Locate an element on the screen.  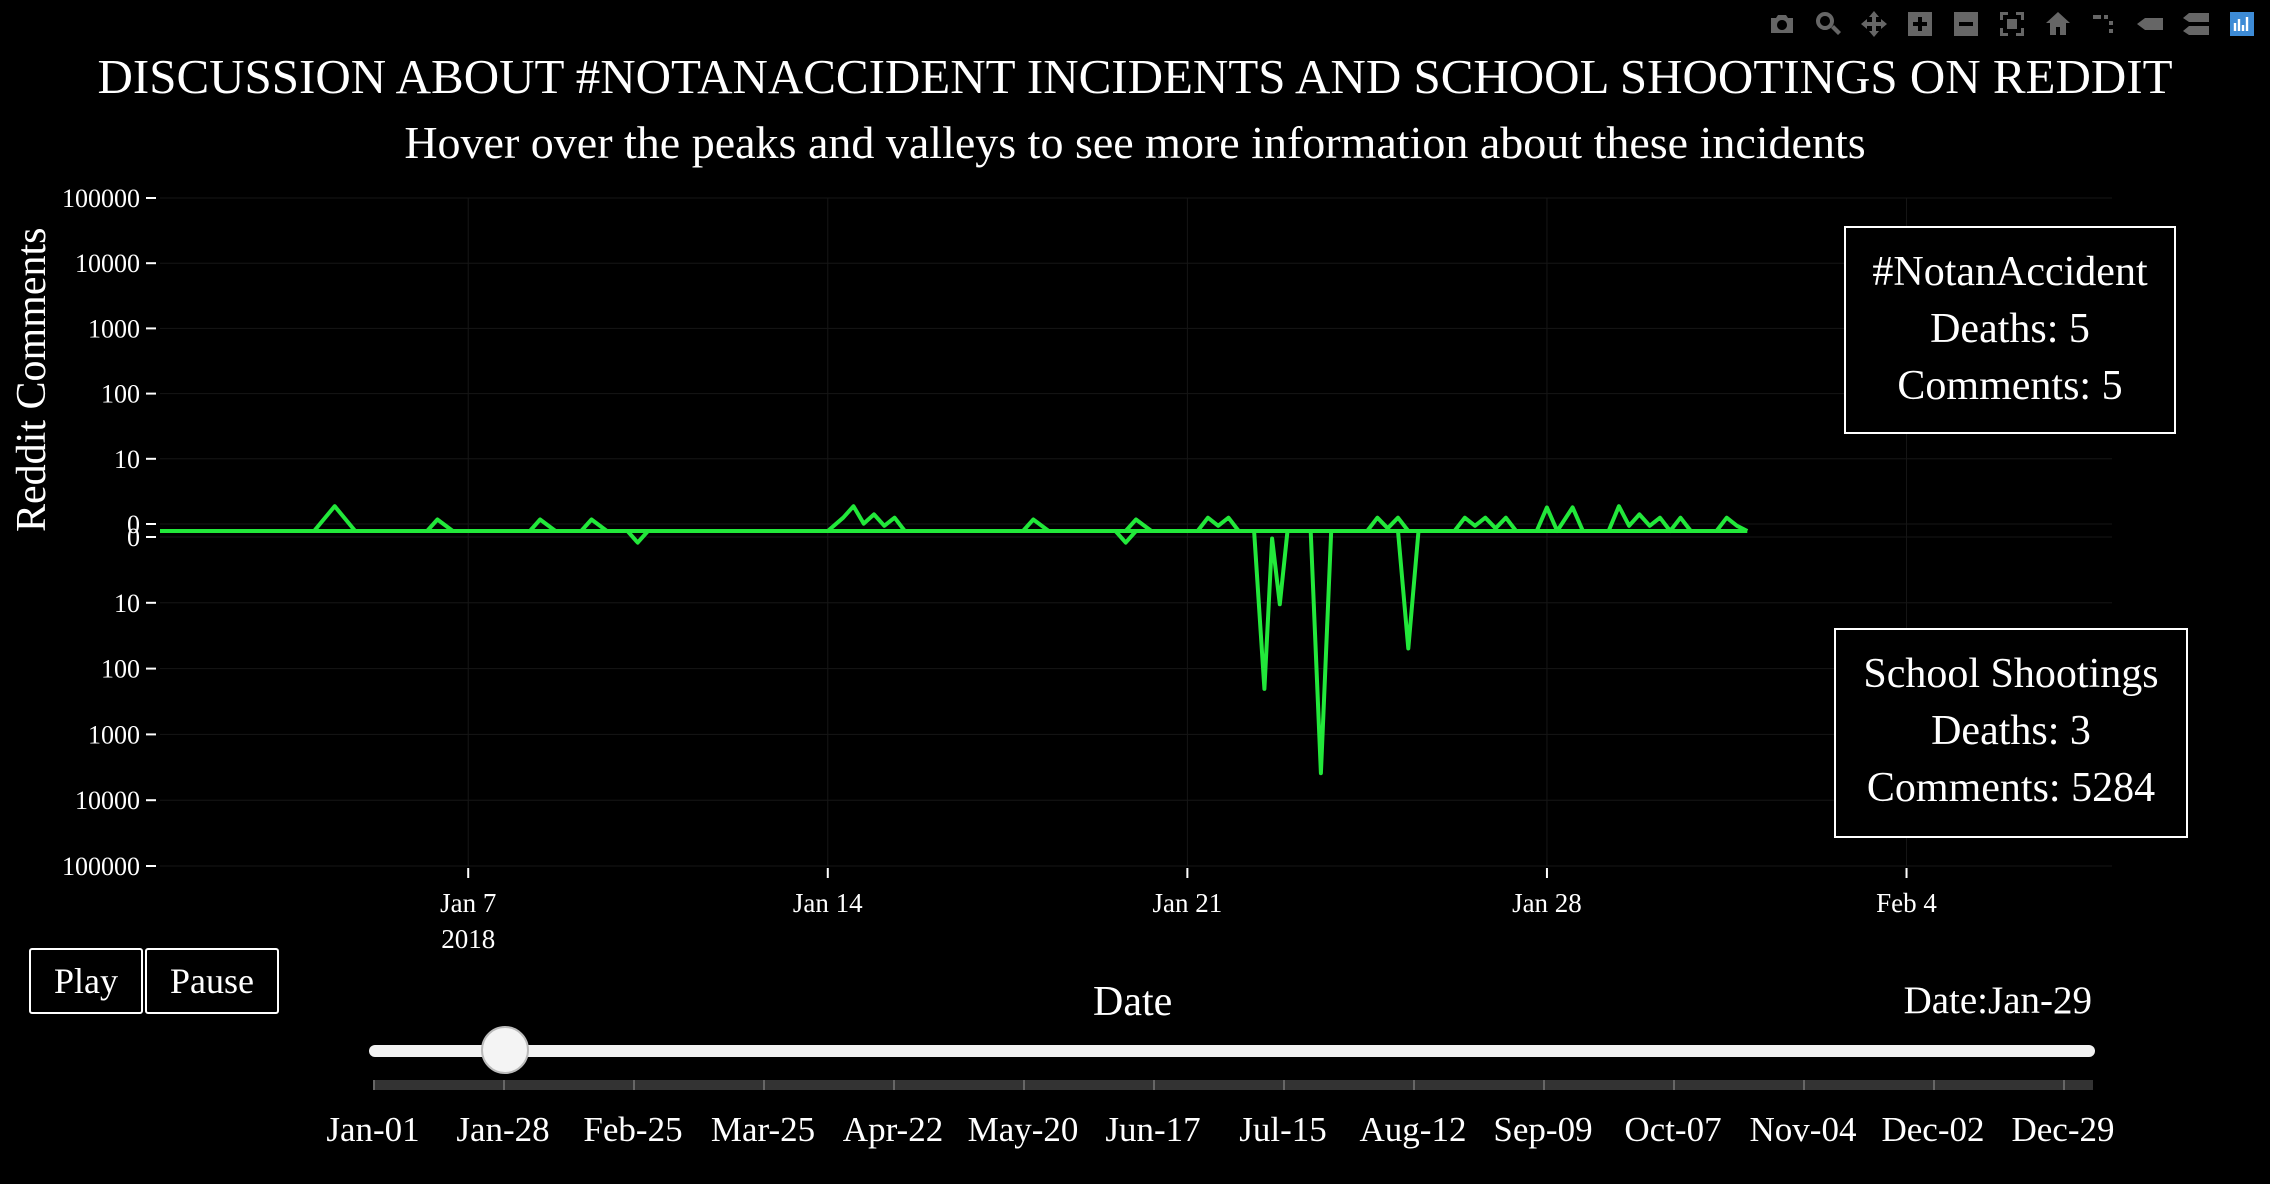
x-tick-label: Jan 14 is located at coordinates (828, 903).